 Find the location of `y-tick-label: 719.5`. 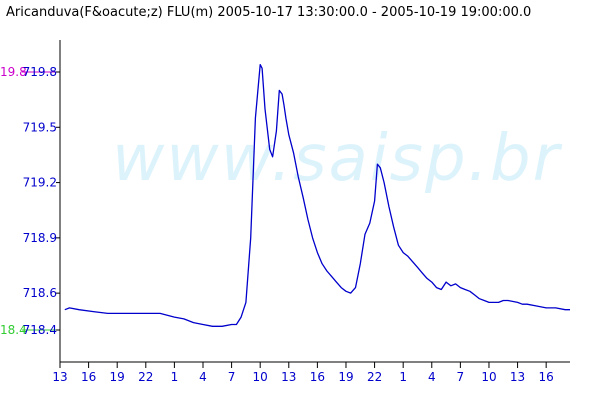

y-tick-label: 719.5 is located at coordinates (40, 127).